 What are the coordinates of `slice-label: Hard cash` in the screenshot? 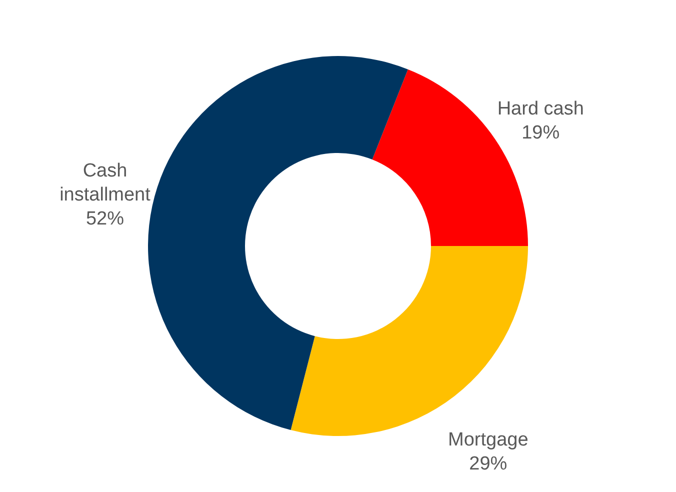 It's located at (540, 109).